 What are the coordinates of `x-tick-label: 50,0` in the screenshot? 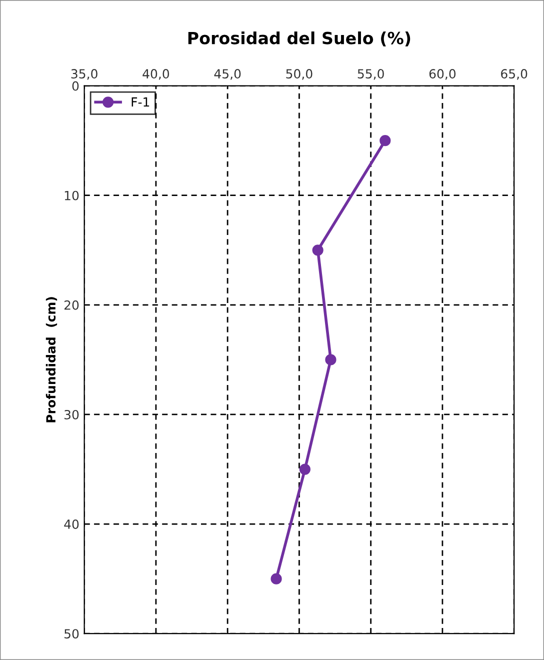 It's located at (299, 74).